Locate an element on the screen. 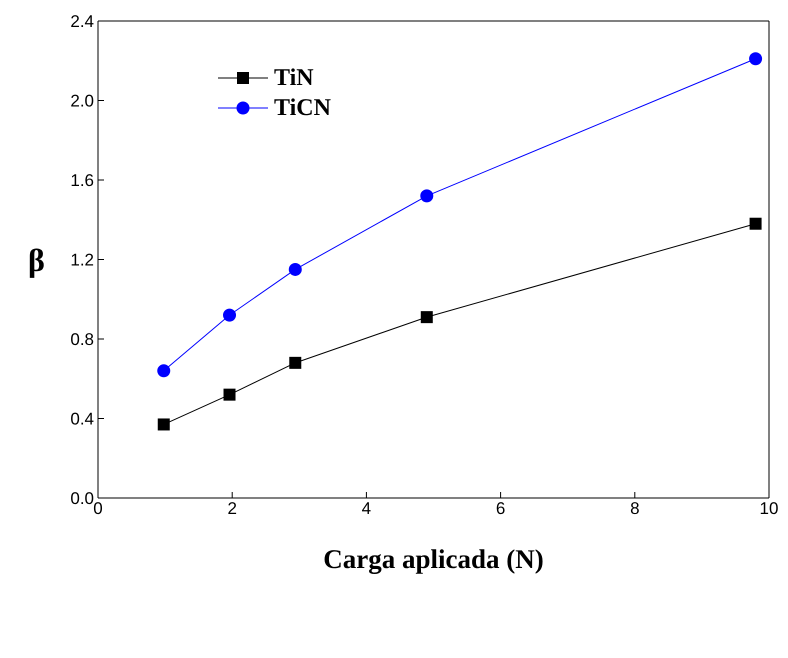 This screenshot has width=788, height=658. y-axis-title: β is located at coordinates (36, 260).